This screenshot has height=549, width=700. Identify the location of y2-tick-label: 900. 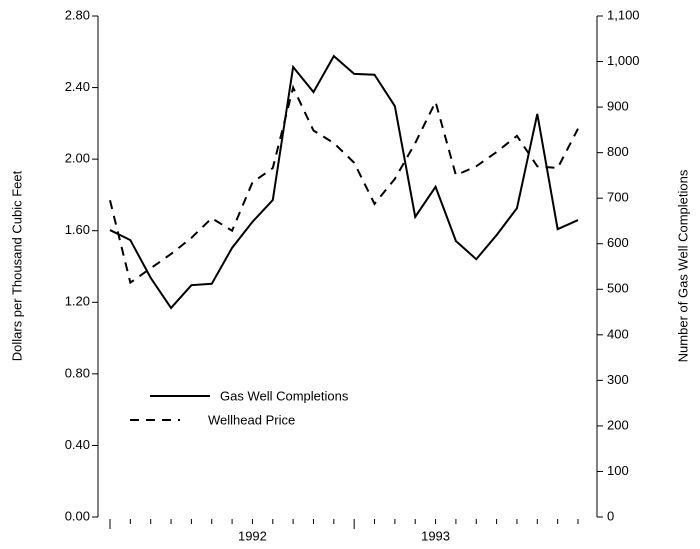
(618, 106).